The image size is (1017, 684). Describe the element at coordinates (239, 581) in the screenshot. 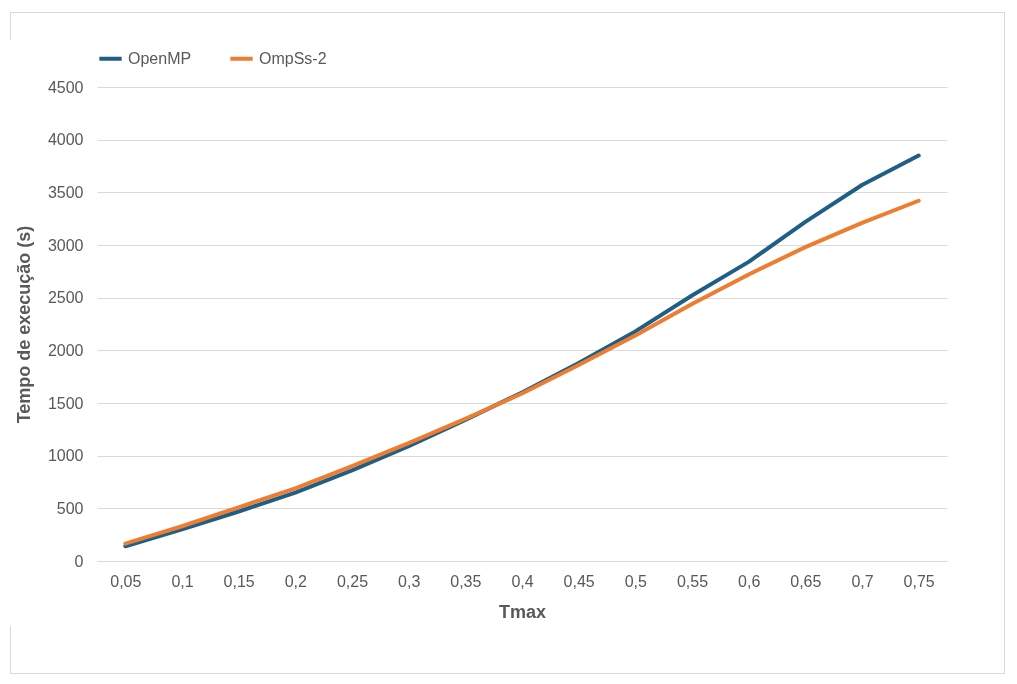

I see `x-tick-label: 0,15` at that location.